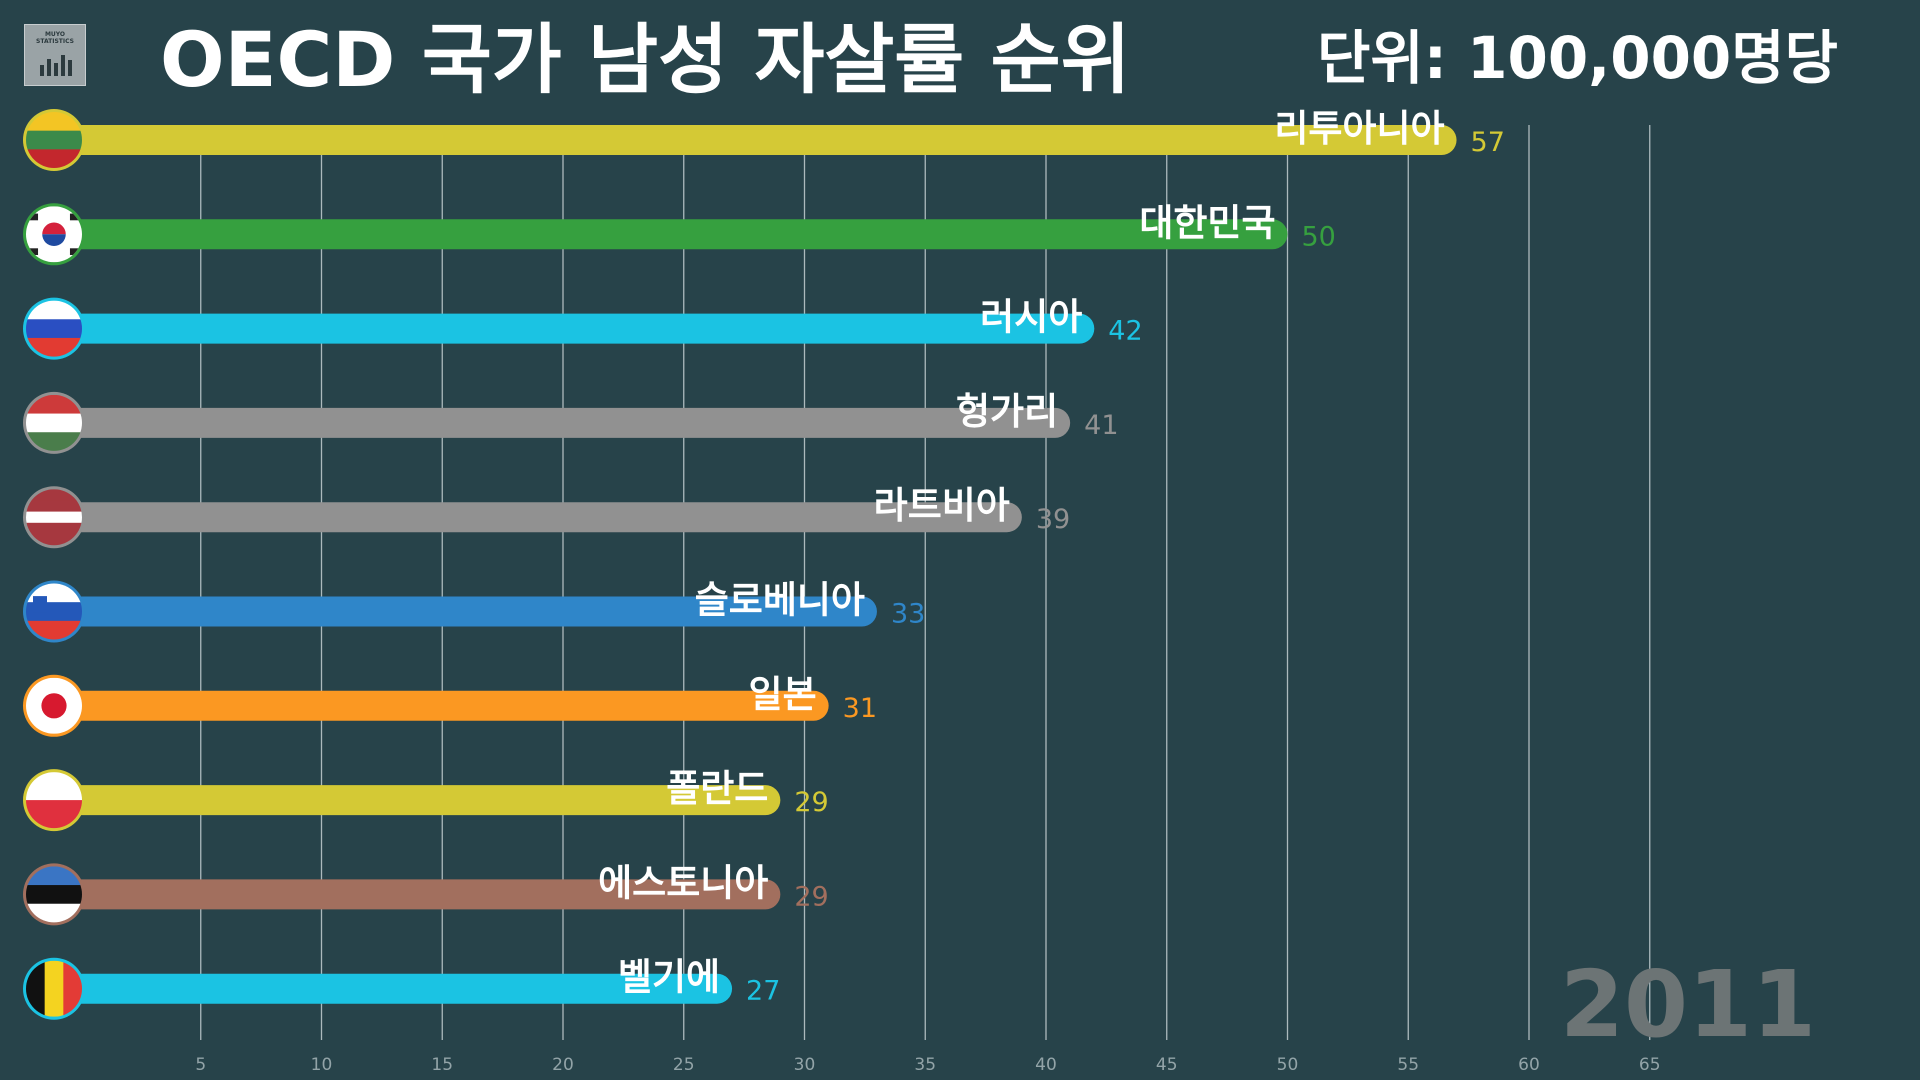 Image resolution: width=1920 pixels, height=1080 pixels. Describe the element at coordinates (55, 41) in the screenshot. I see `logo-text-line2: STATISTICS` at that location.